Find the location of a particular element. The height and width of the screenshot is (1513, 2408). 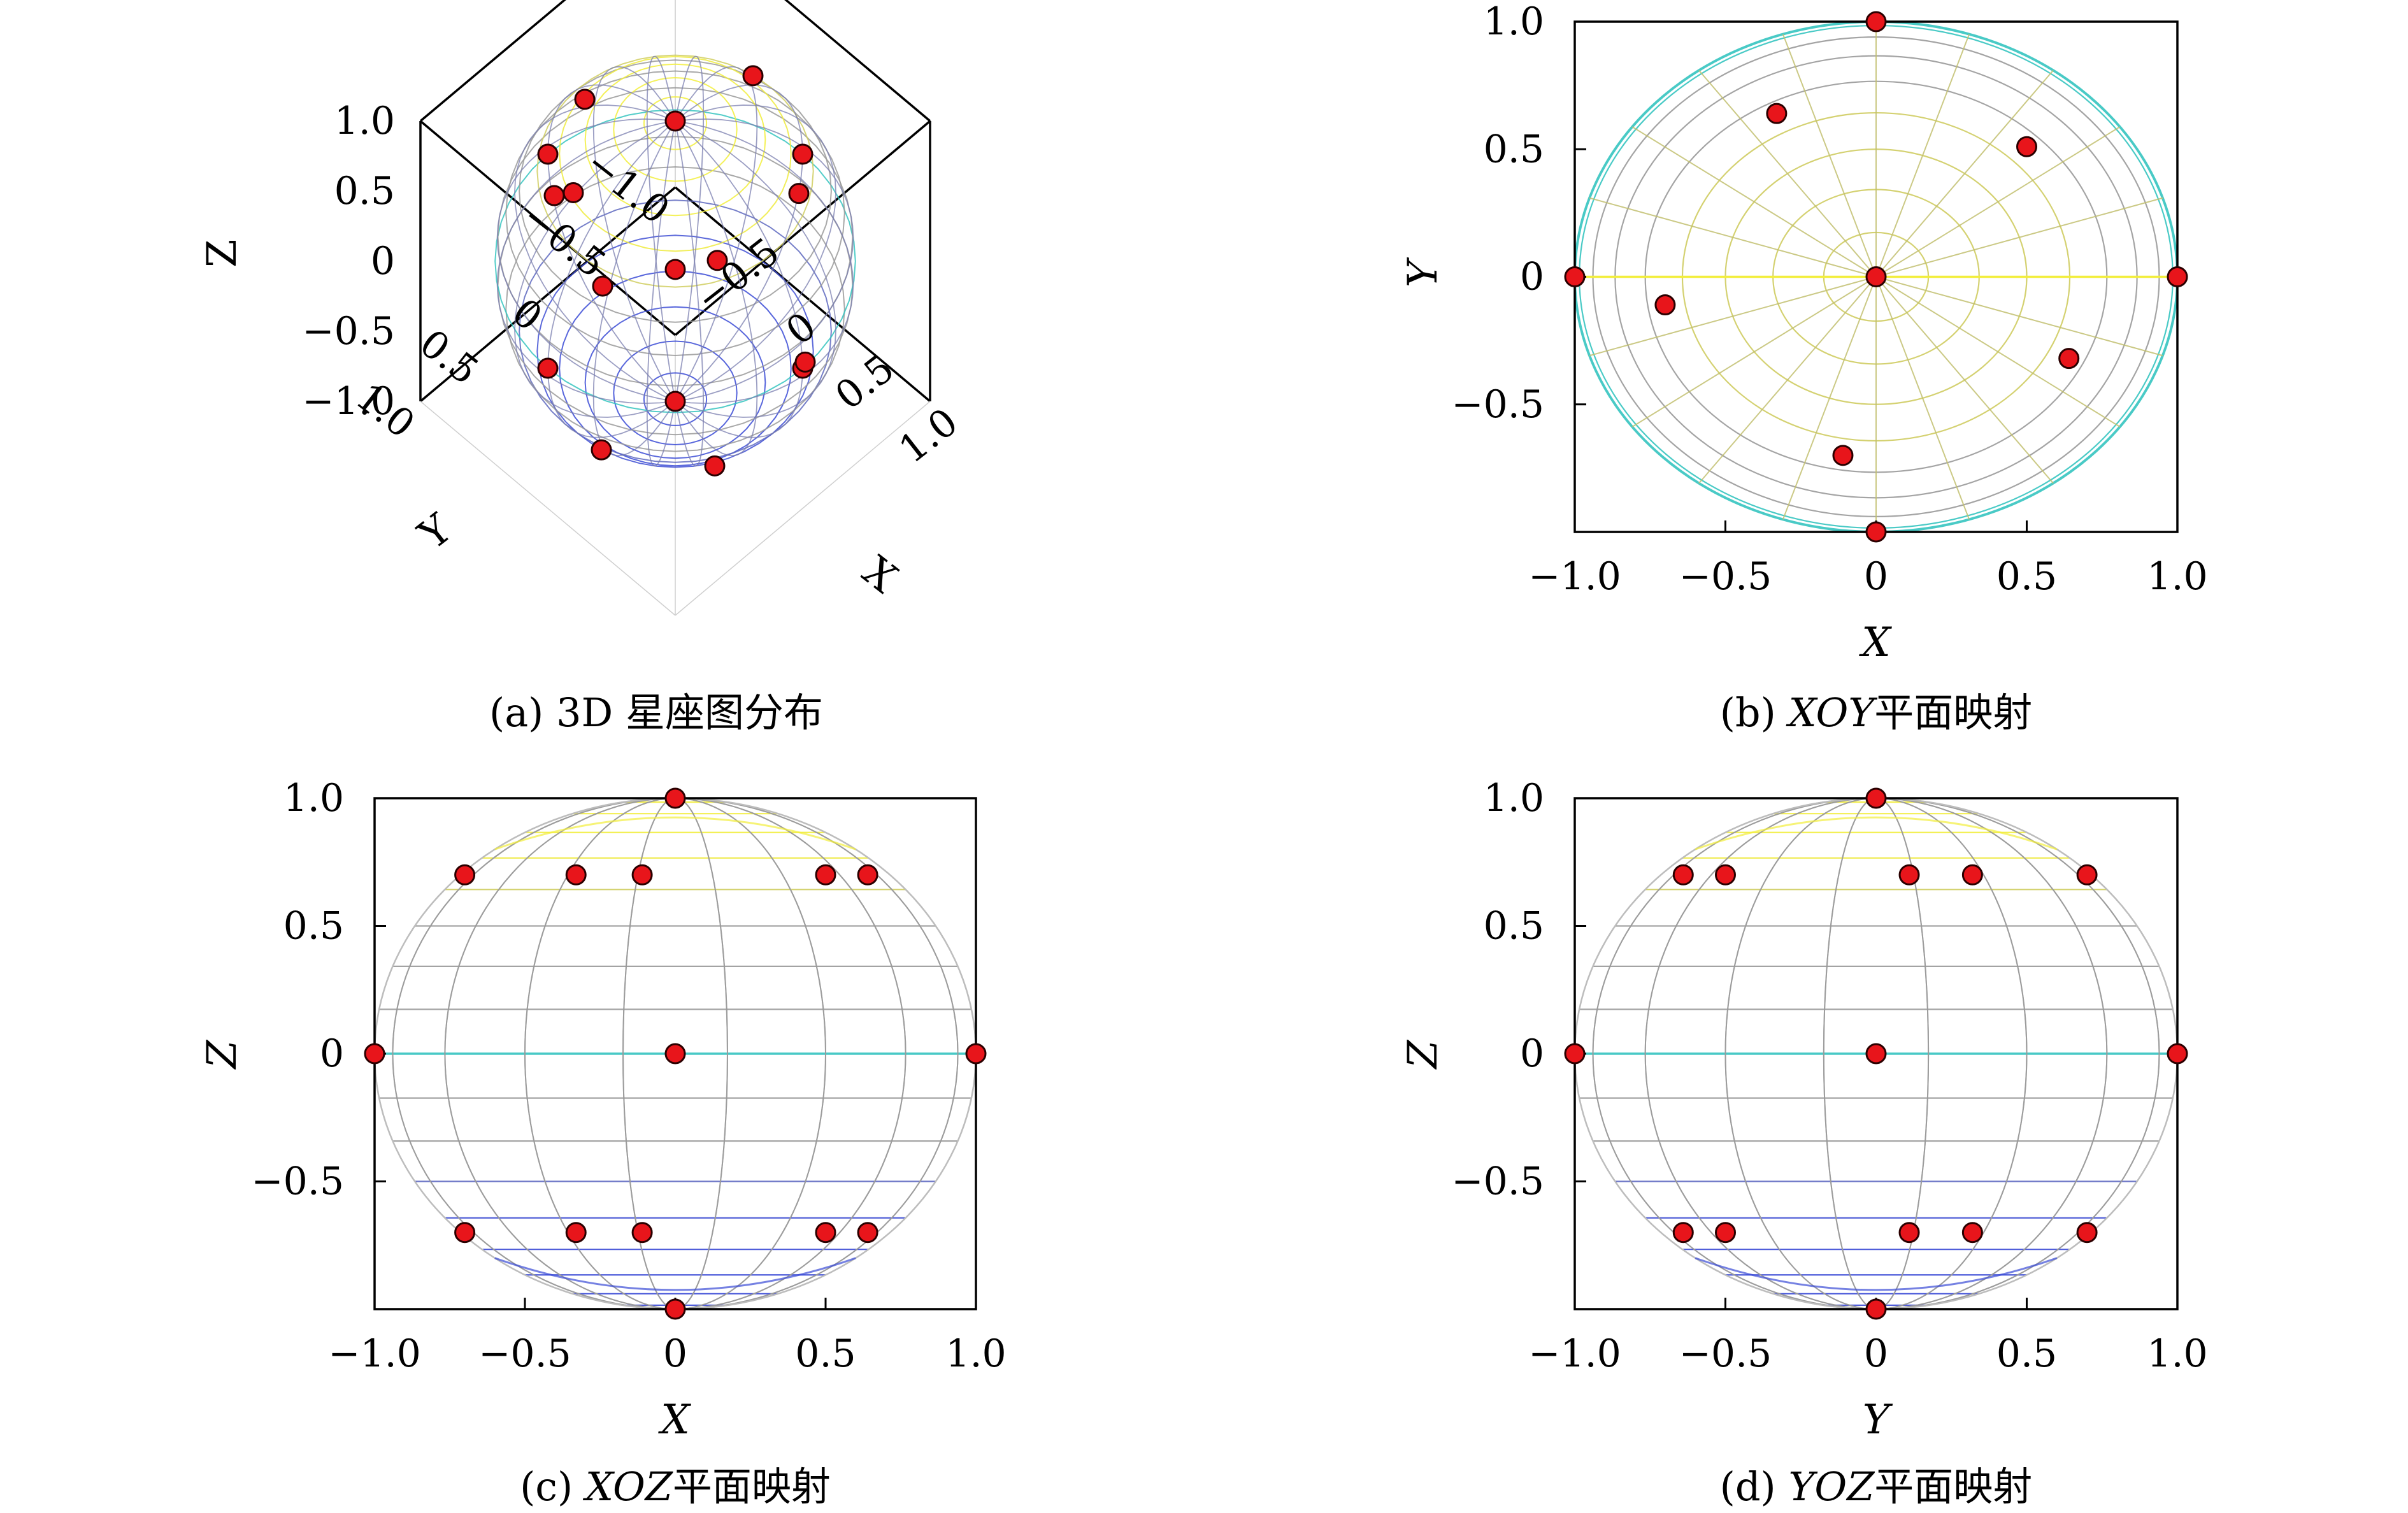

data-points is located at coordinates (1876, 1053).